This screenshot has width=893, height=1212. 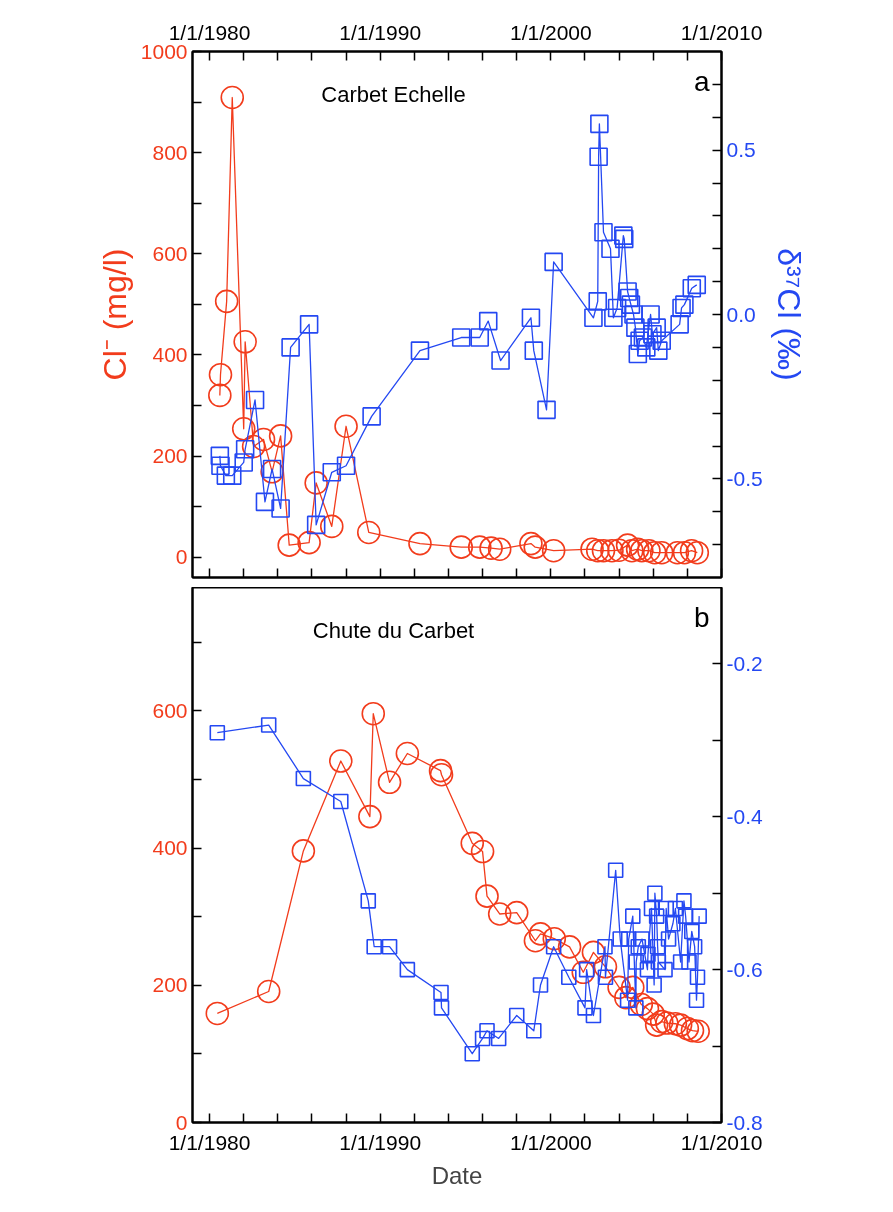 What do you see at coordinates (744, 969) in the screenshot?
I see `y2-tick-label: -0.6` at bounding box center [744, 969].